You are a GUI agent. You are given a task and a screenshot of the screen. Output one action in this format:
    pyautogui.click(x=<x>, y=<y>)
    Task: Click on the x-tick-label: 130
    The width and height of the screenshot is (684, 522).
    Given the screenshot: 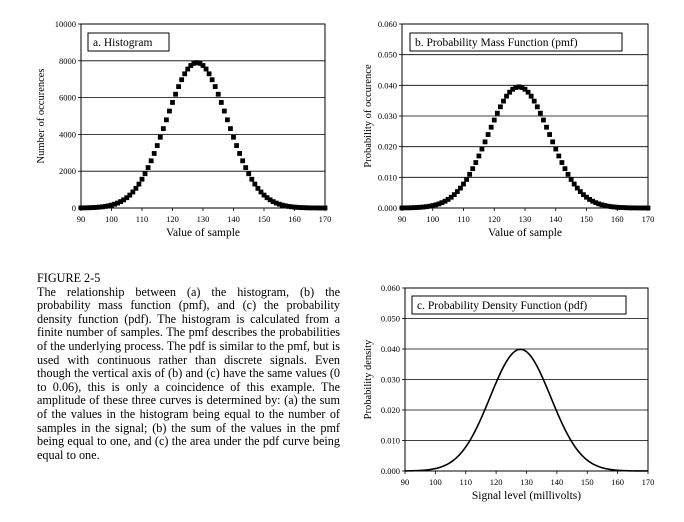 What is the action you would take?
    pyautogui.click(x=526, y=482)
    